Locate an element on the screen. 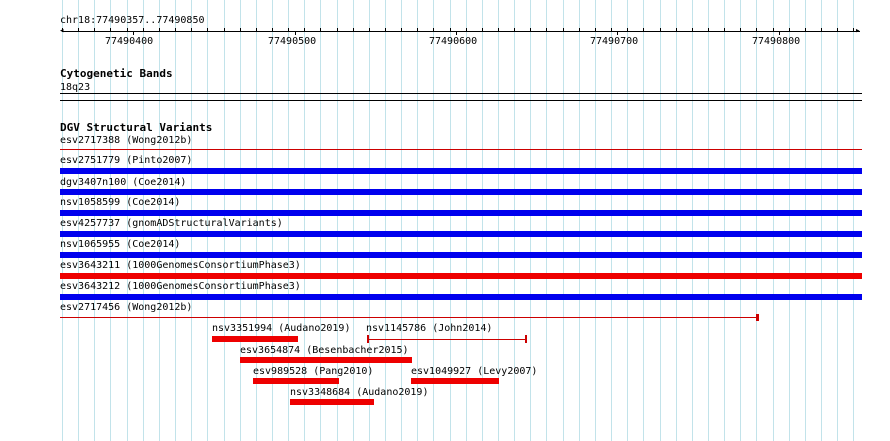 The width and height of the screenshot is (890, 441). dgv-track-title: DGV Structural Variants is located at coordinates (136, 127).